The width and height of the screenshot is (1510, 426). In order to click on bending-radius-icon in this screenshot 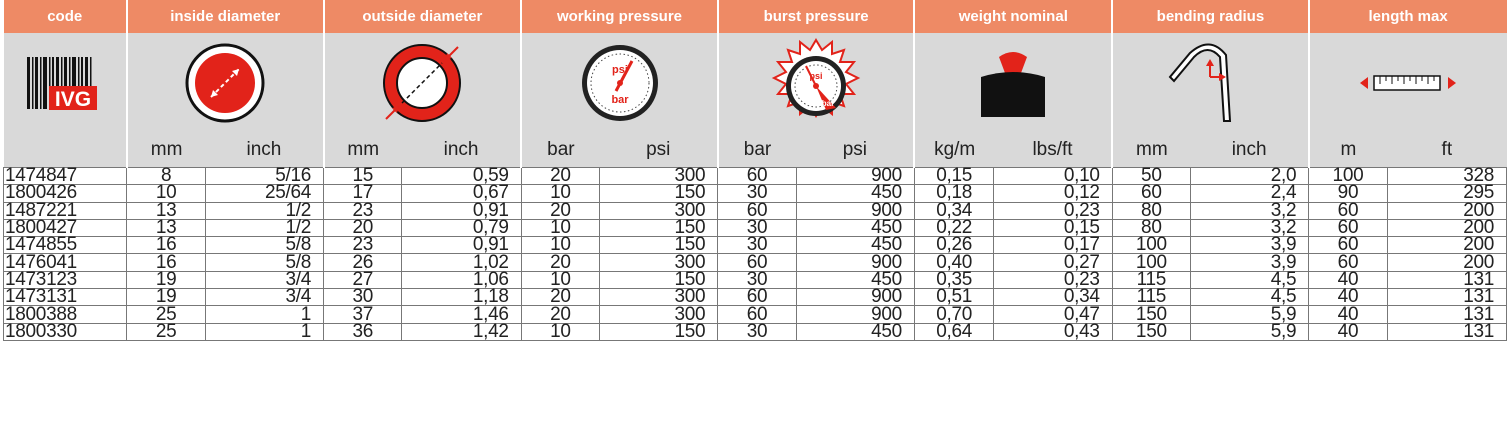, I will do `click(1200, 82)`.